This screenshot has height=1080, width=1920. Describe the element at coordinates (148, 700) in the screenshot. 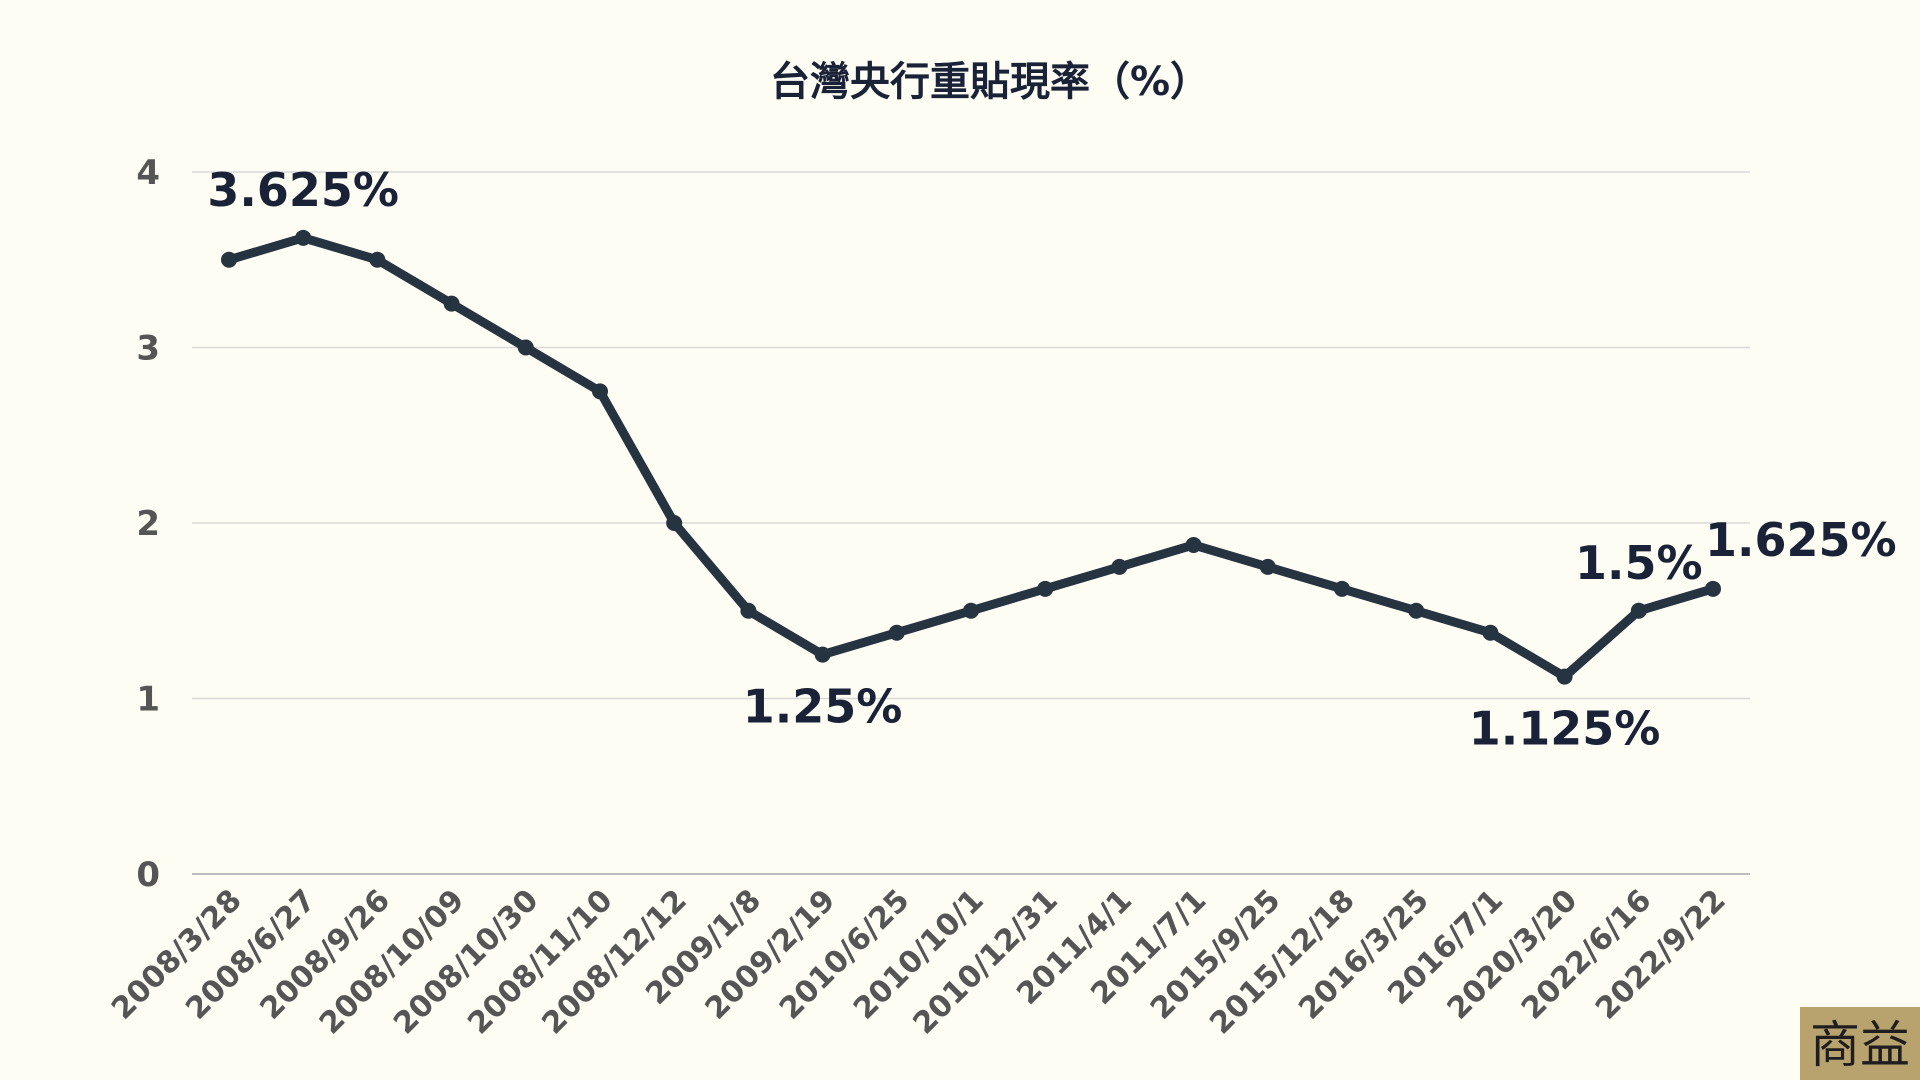

I see `y-tick-label: 1` at that location.